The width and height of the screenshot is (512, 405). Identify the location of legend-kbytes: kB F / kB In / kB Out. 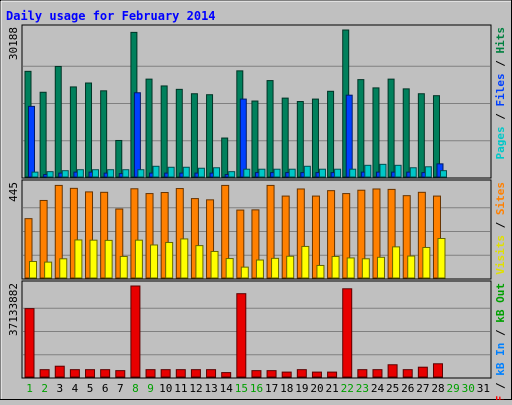
(500, 341).